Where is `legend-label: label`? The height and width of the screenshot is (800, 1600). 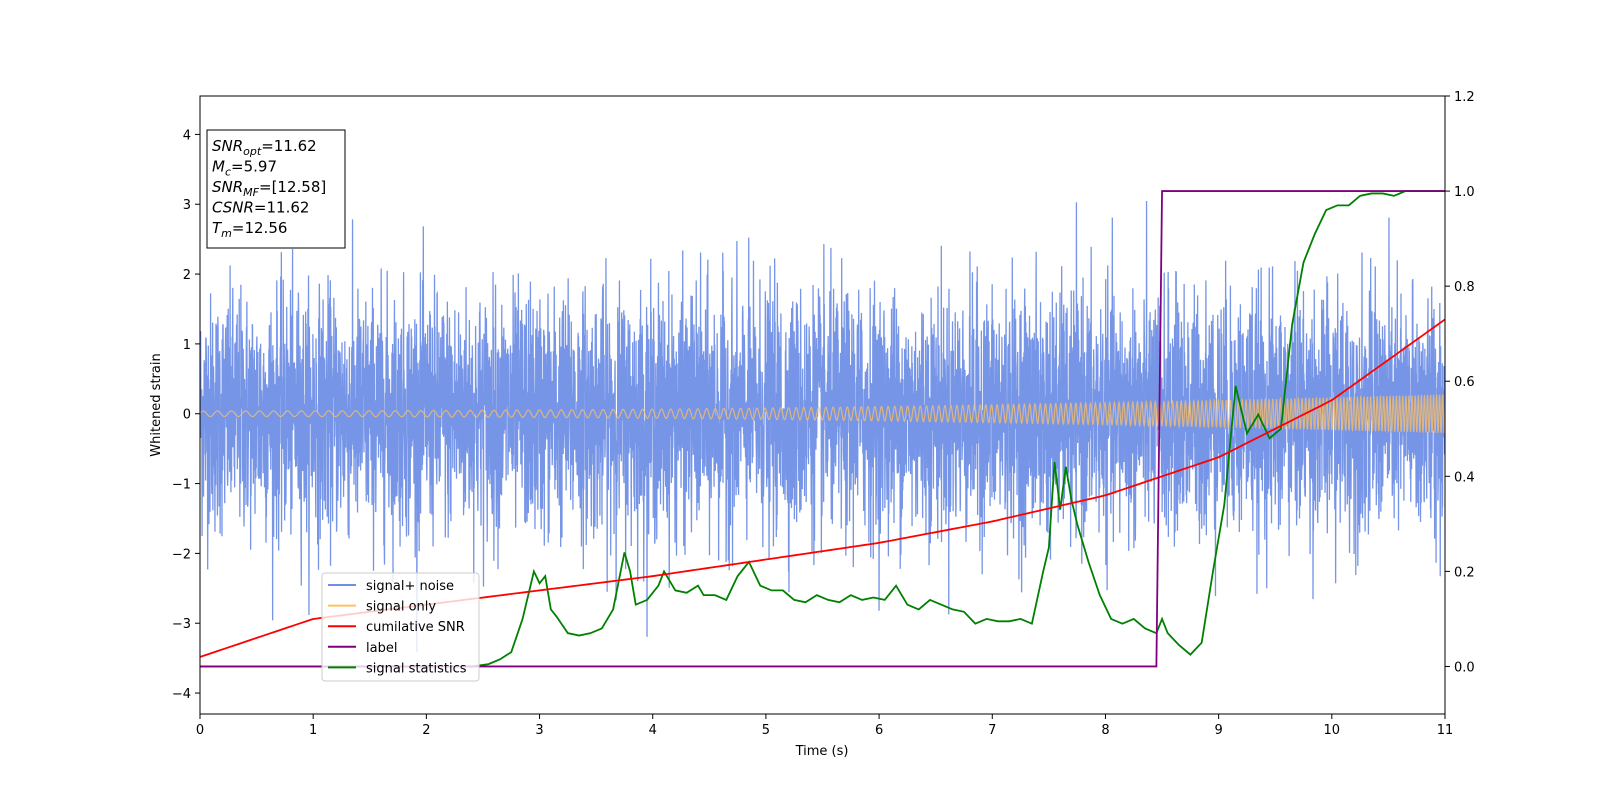
legend-label: label is located at coordinates (381, 648).